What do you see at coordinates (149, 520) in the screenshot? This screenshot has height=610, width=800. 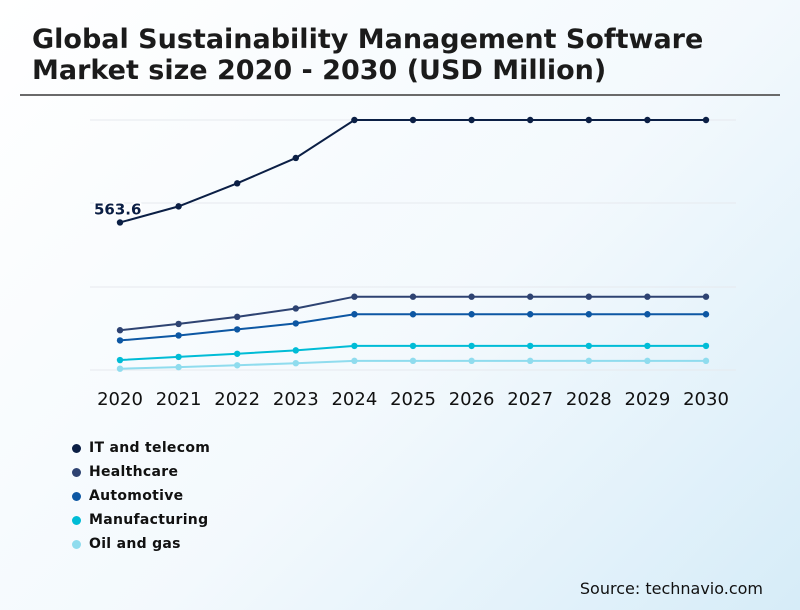 I see `legend-label: Manufacturing` at bounding box center [149, 520].